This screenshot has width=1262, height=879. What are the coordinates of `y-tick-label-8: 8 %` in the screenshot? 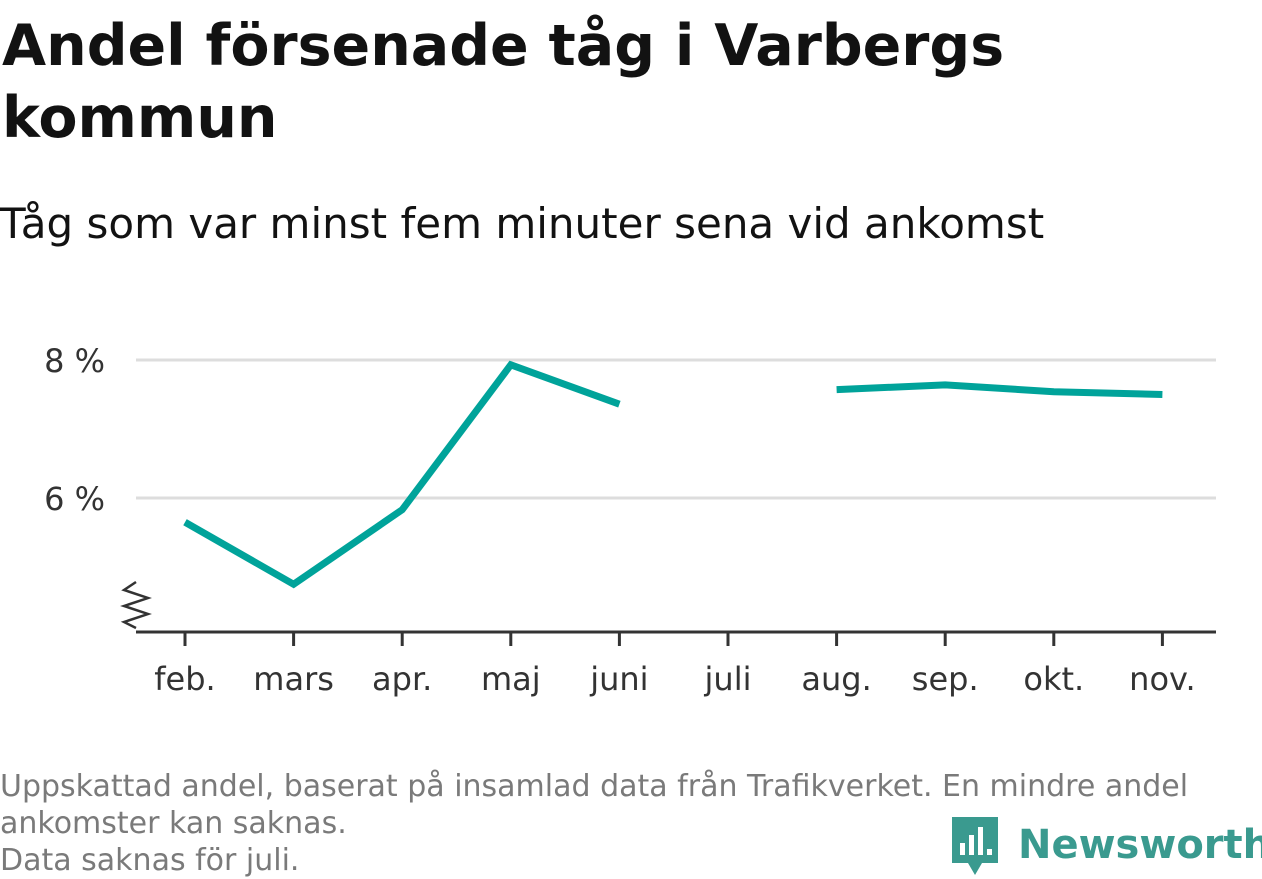 It's located at (74, 361).